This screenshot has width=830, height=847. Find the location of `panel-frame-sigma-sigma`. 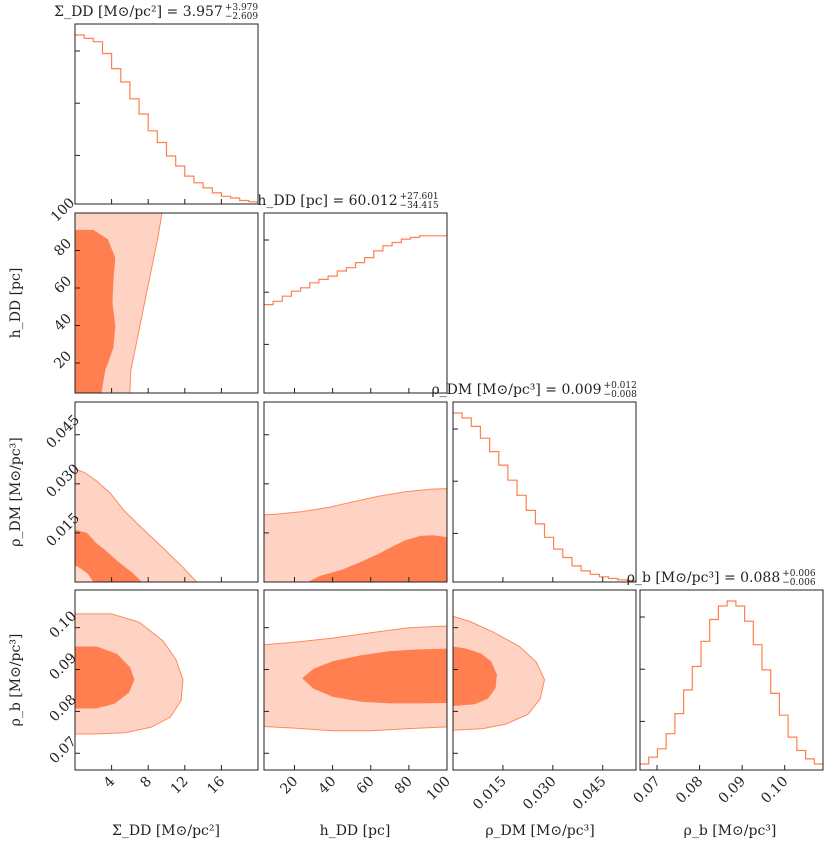

panel-frame-sigma-sigma is located at coordinates (166, 114).